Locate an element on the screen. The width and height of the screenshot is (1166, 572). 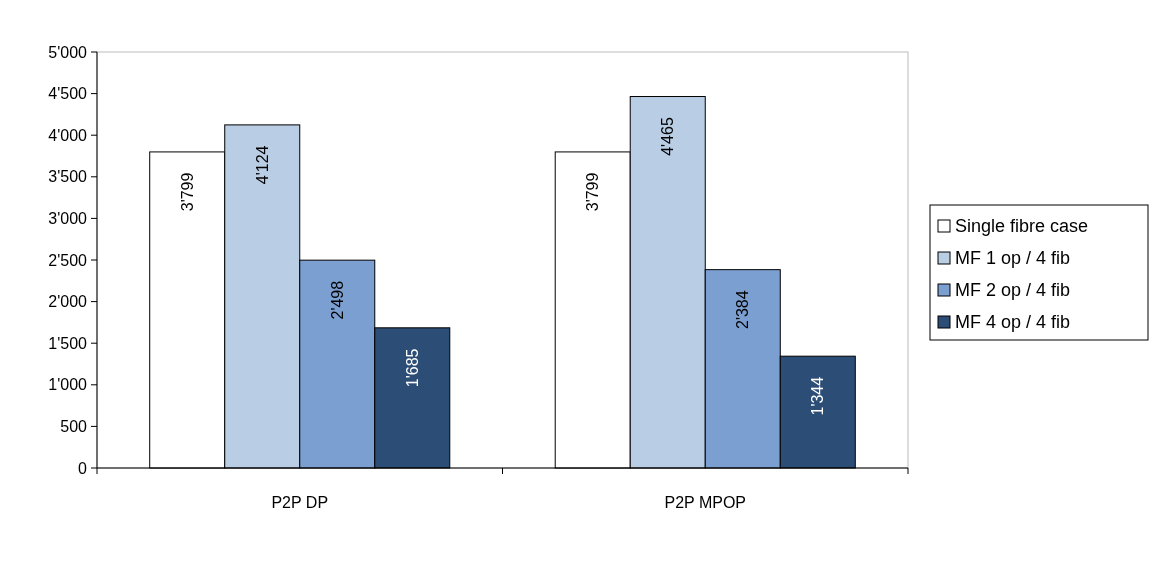
y-tick-label: 5'000 is located at coordinates (68, 52).